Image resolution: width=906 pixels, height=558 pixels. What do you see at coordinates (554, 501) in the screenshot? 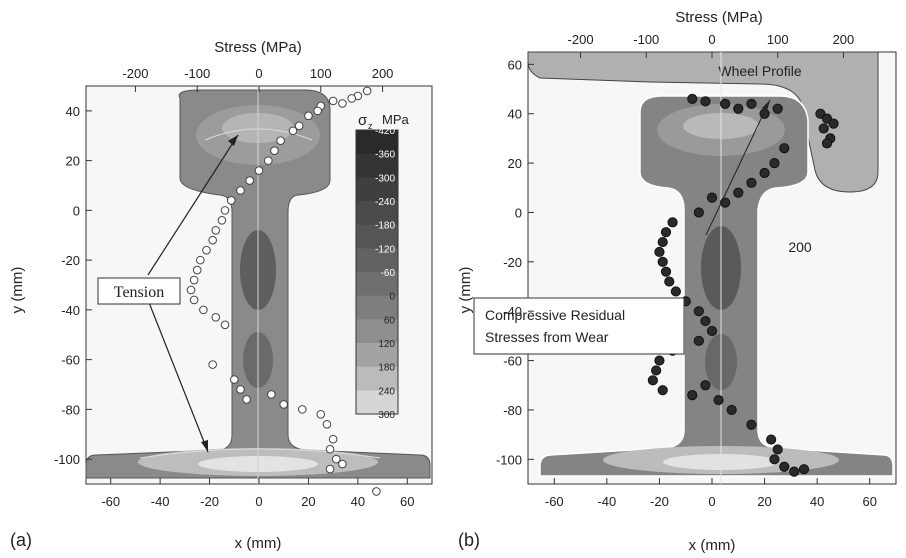
I see `x-tick-label: -60` at bounding box center [554, 501].